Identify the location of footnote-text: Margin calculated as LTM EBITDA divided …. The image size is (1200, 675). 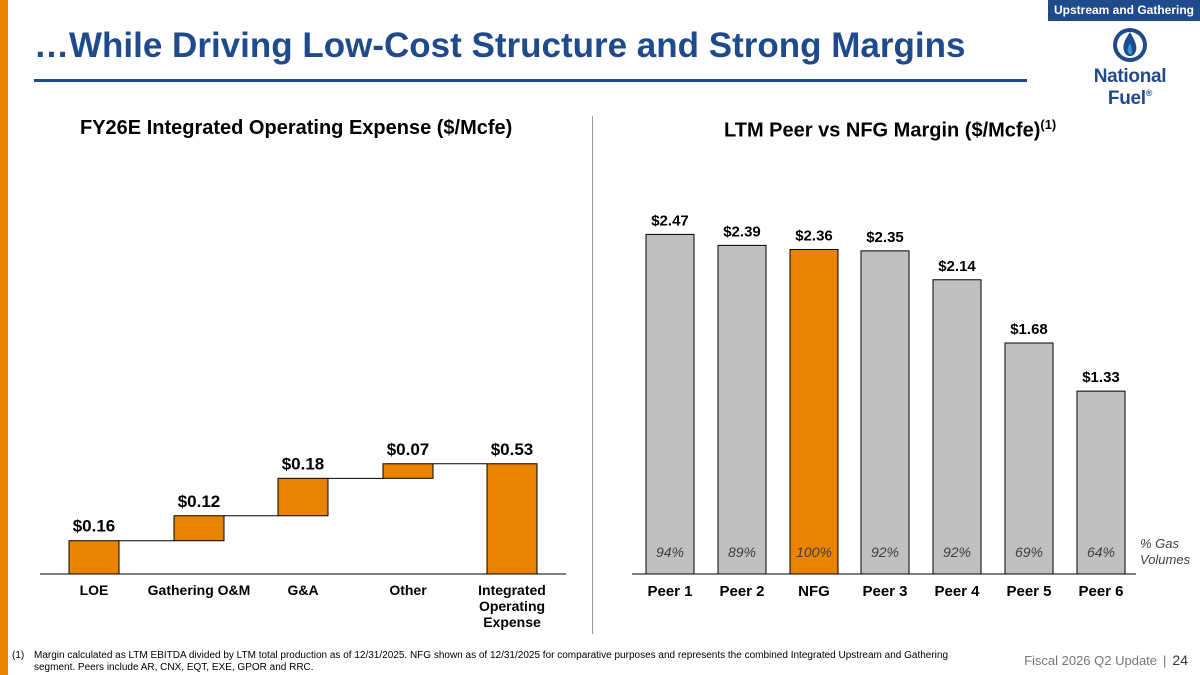
(491, 661).